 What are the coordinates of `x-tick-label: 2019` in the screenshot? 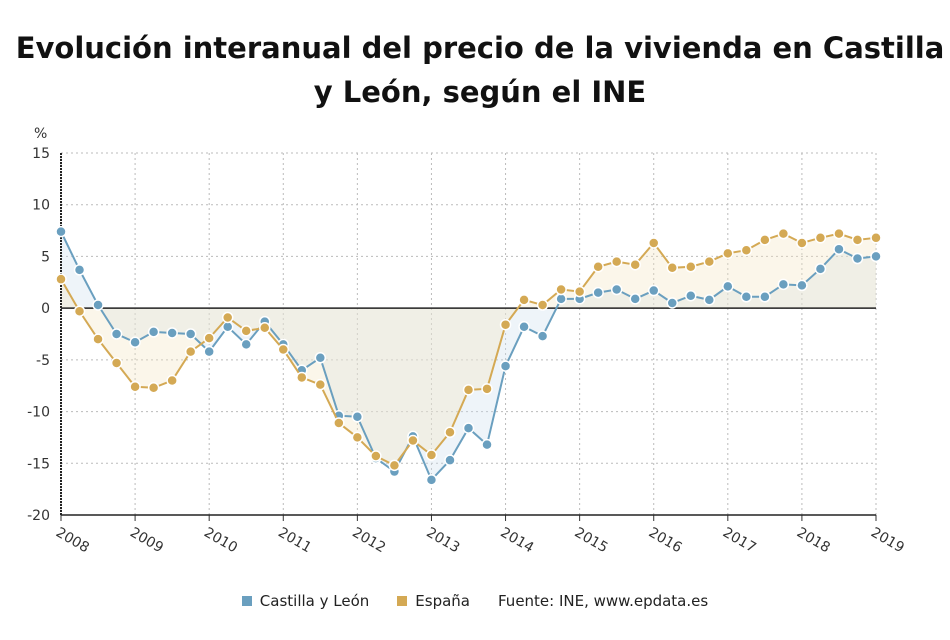 It's located at (887, 541).